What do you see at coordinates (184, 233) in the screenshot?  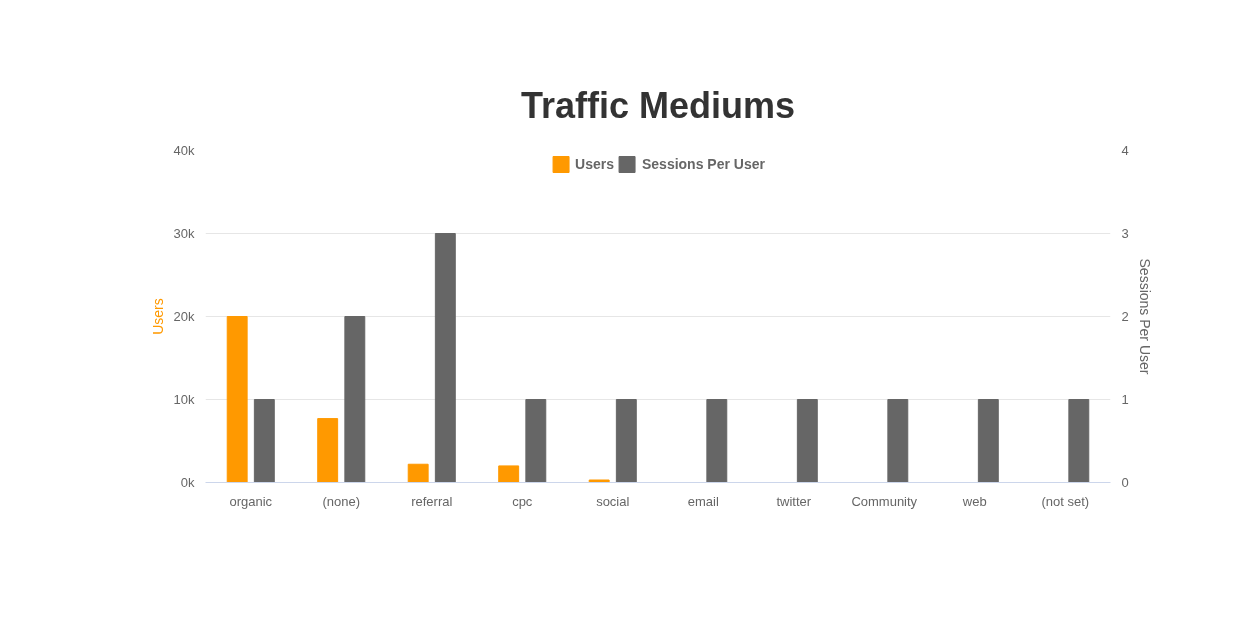 I see `y-tick-label: 30k` at bounding box center [184, 233].